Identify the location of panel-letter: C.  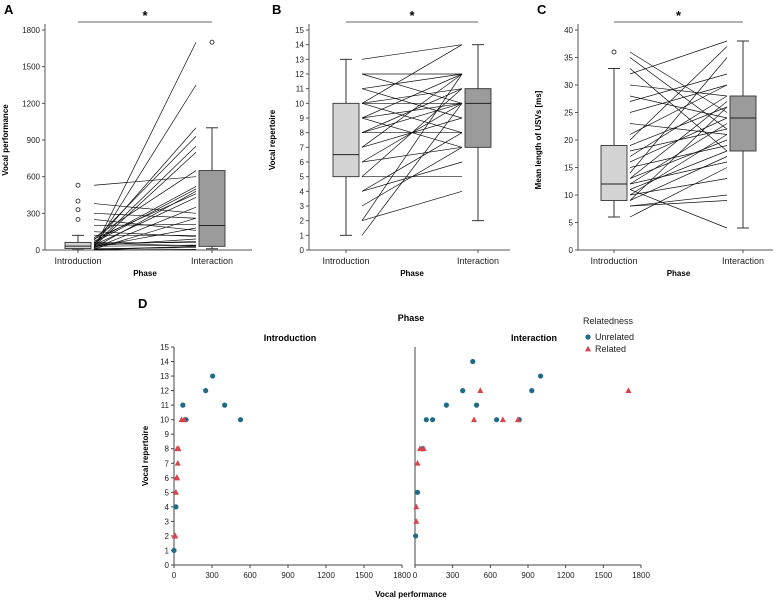
(542, 9).